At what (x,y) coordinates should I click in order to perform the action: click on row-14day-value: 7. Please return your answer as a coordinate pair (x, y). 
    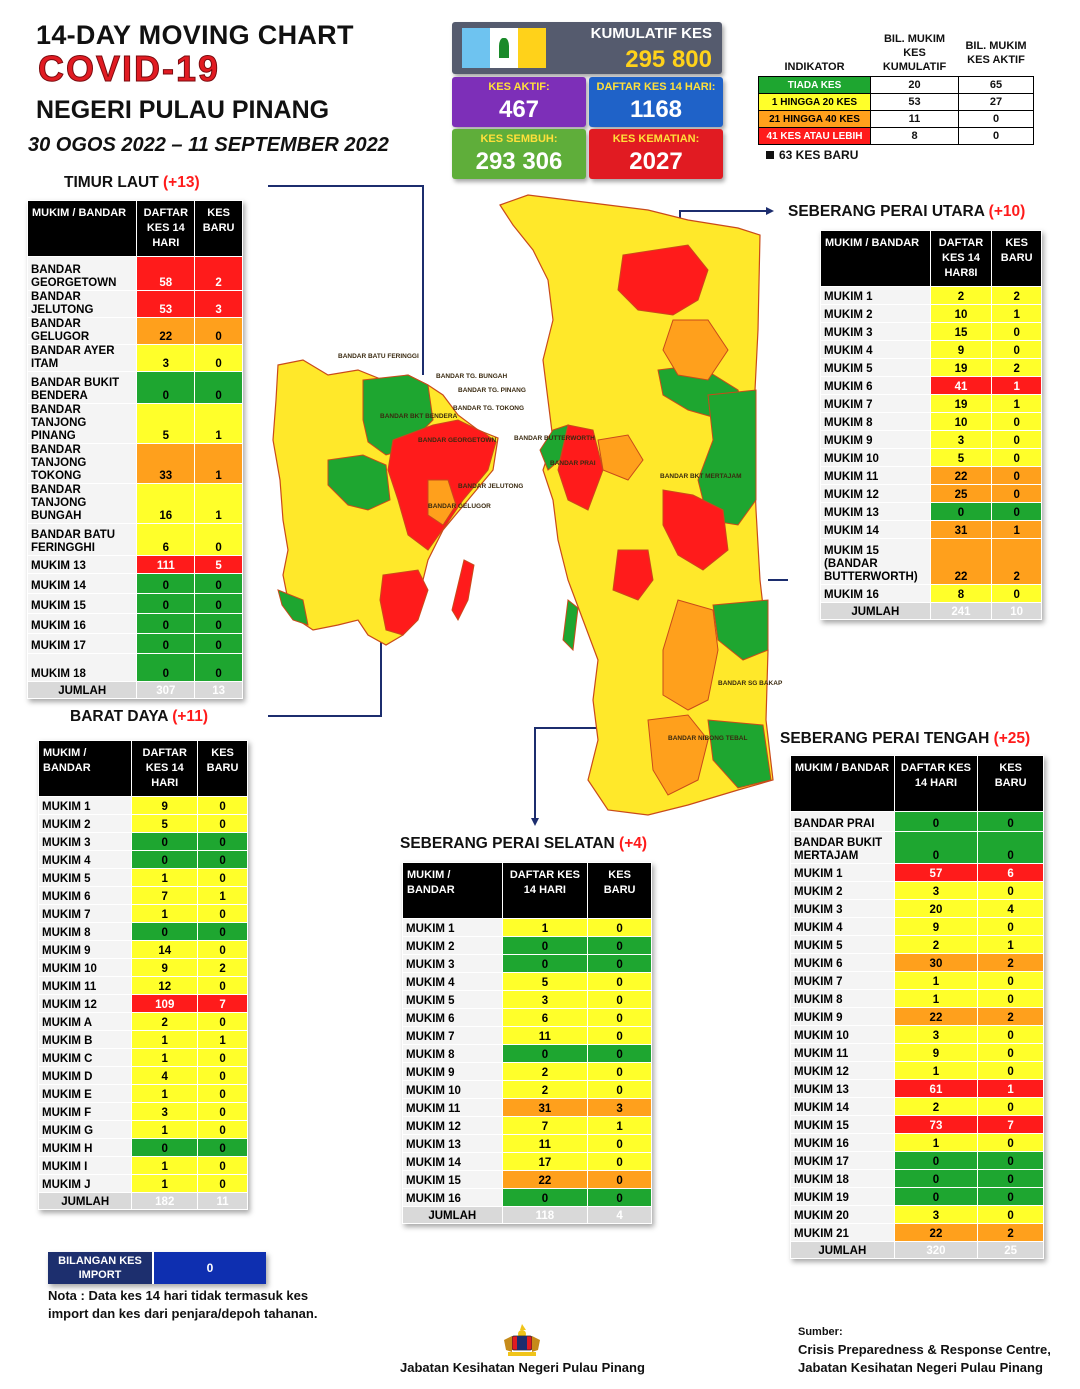
    Looking at the image, I should click on (545, 1125).